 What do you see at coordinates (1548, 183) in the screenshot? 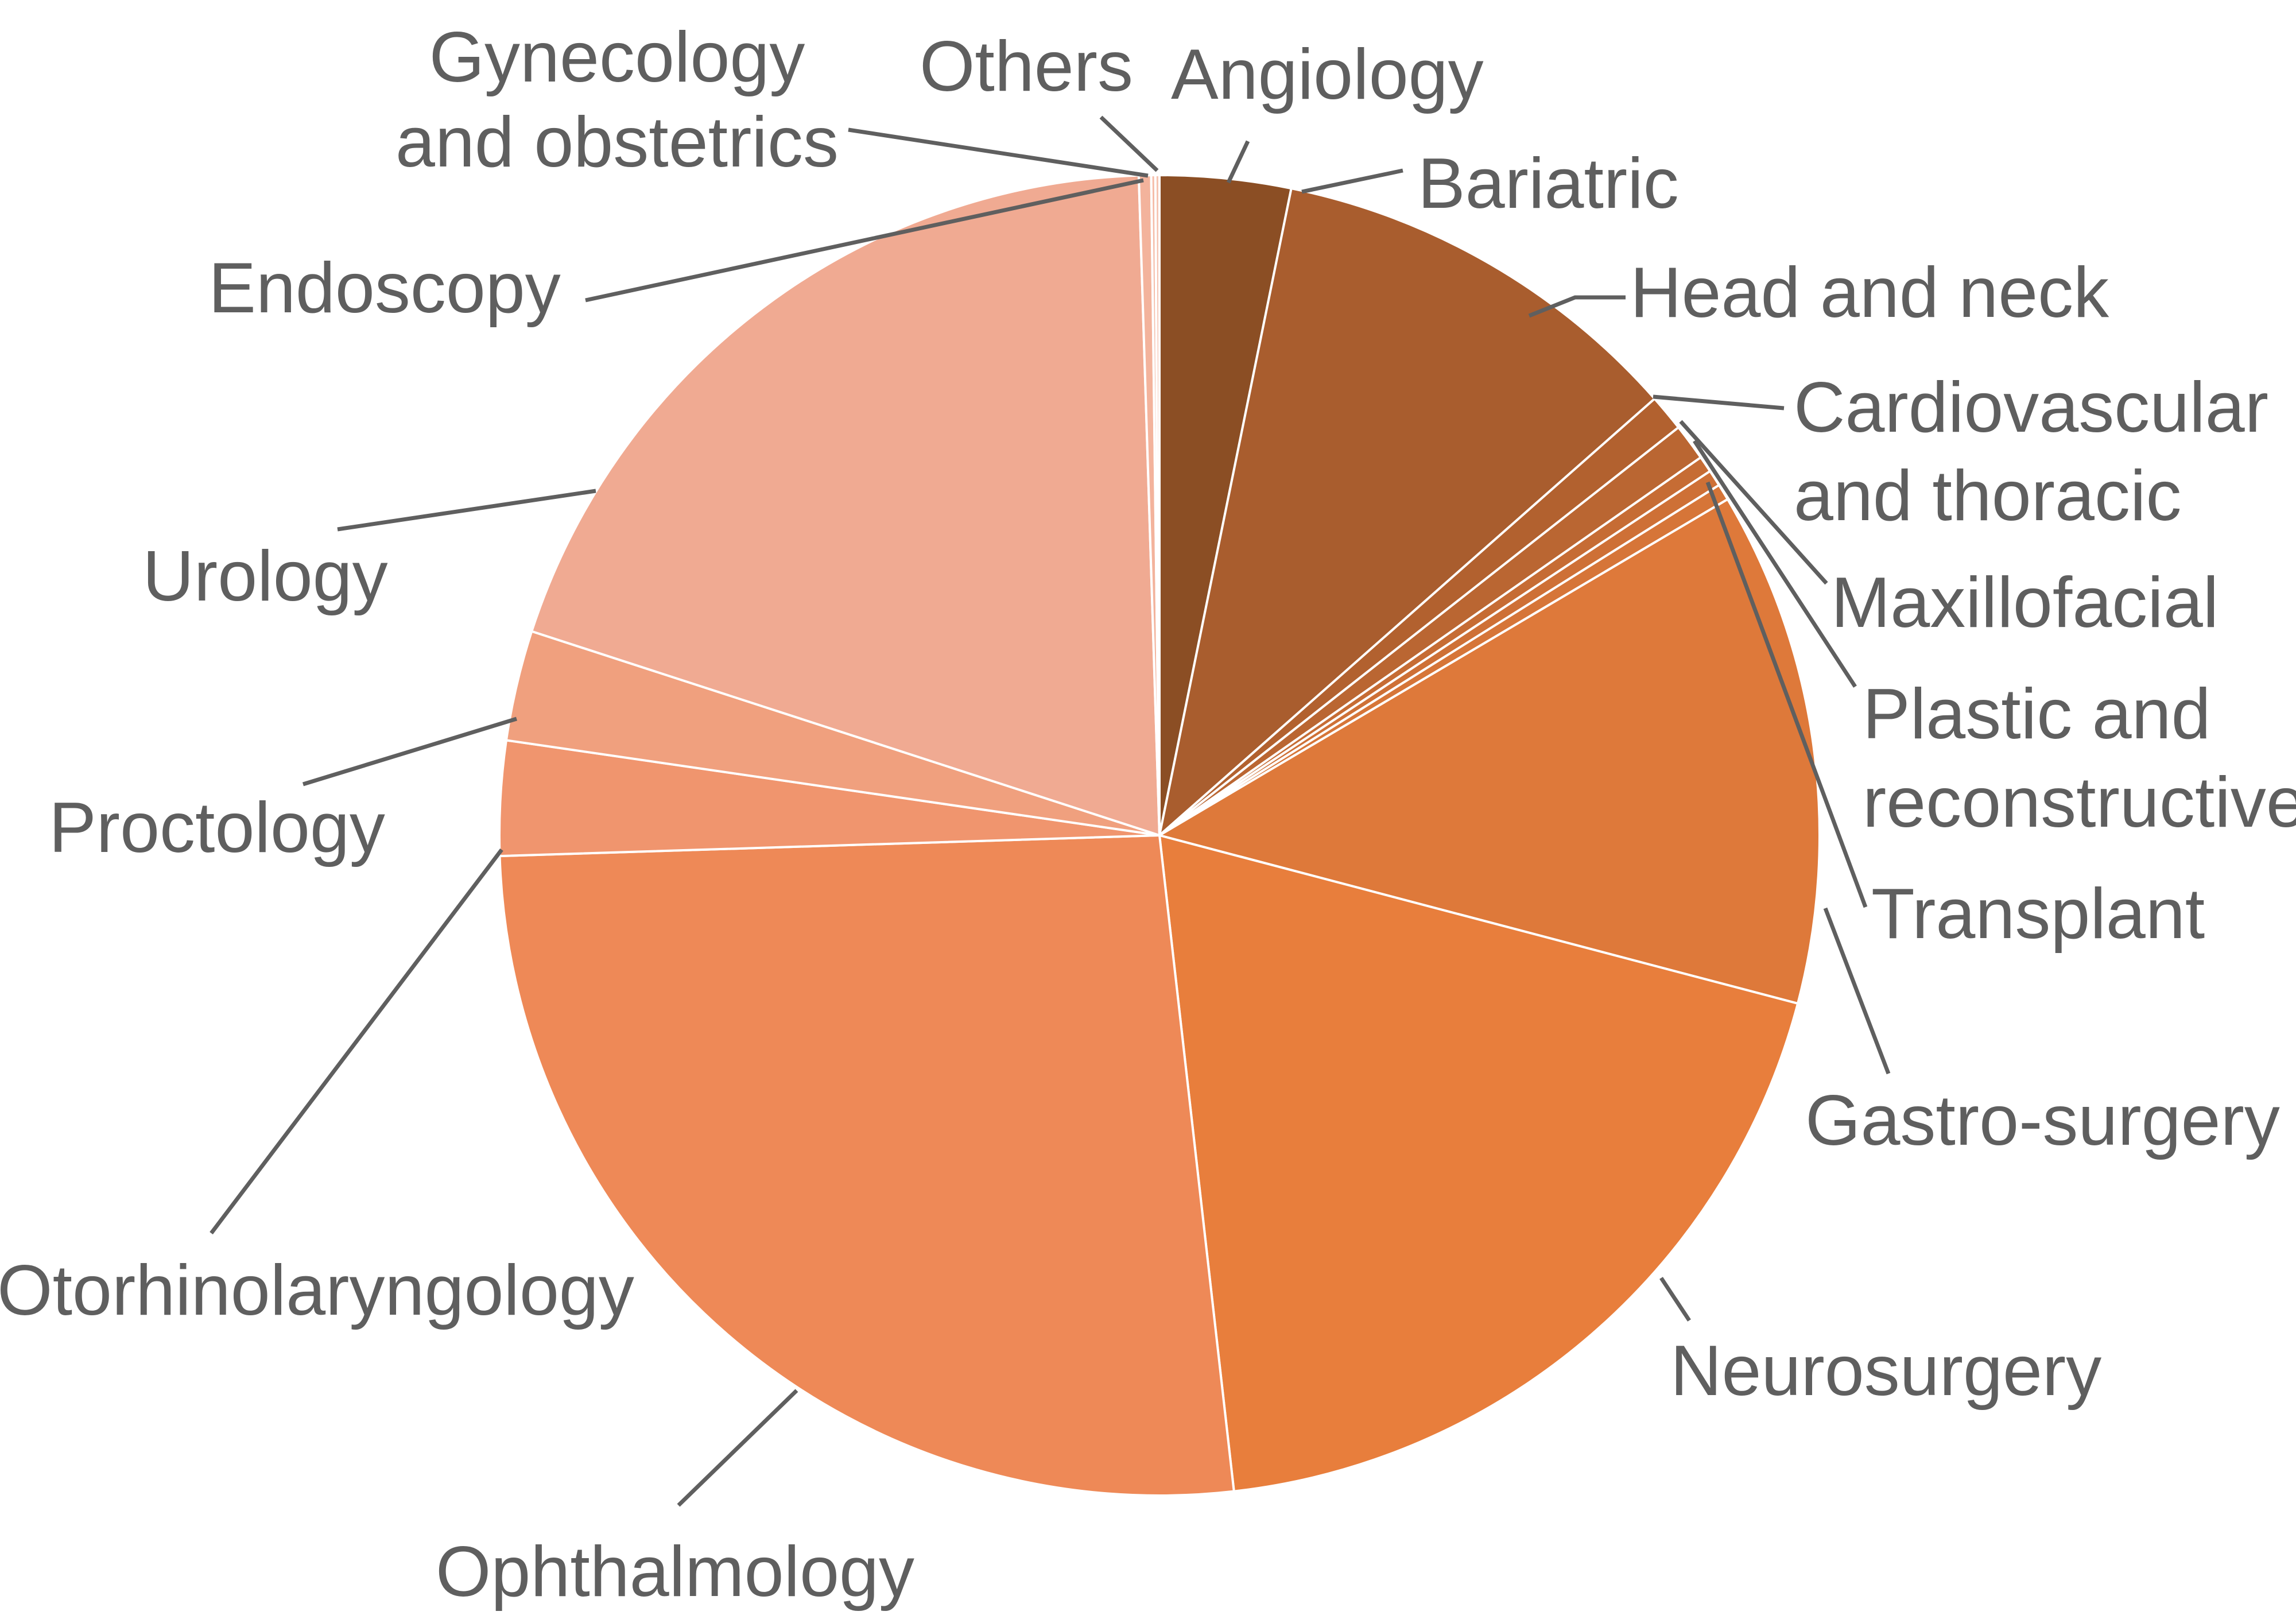
I see `slice-label-bariatric: Bariatric` at bounding box center [1548, 183].